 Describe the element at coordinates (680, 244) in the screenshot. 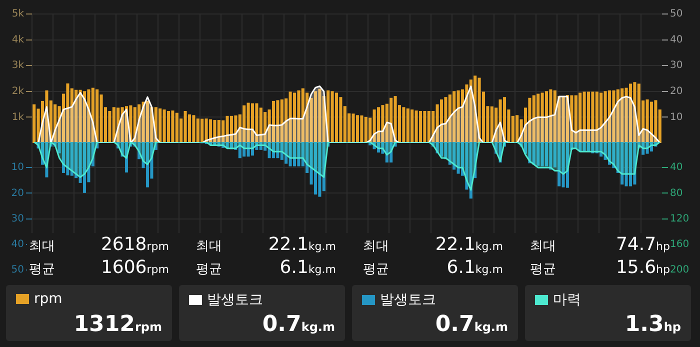

I see `y2-tick-label: 160` at that location.